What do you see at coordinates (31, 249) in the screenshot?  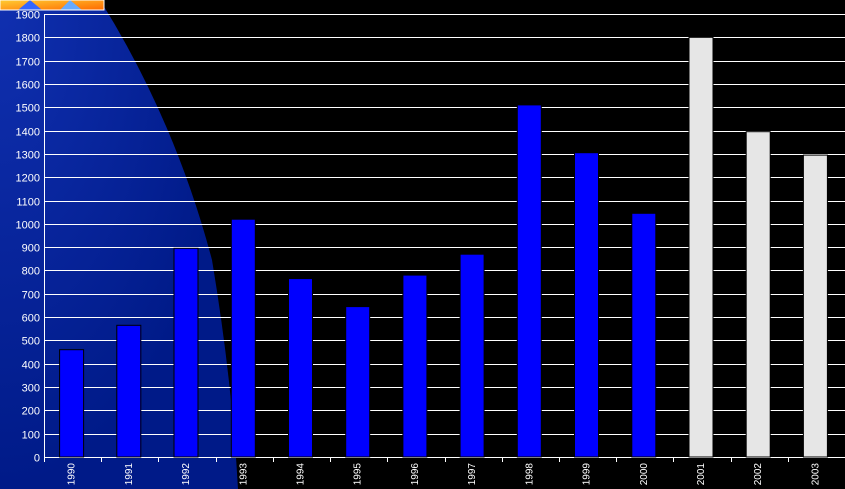 I see `y-tick-label: 900` at bounding box center [31, 249].